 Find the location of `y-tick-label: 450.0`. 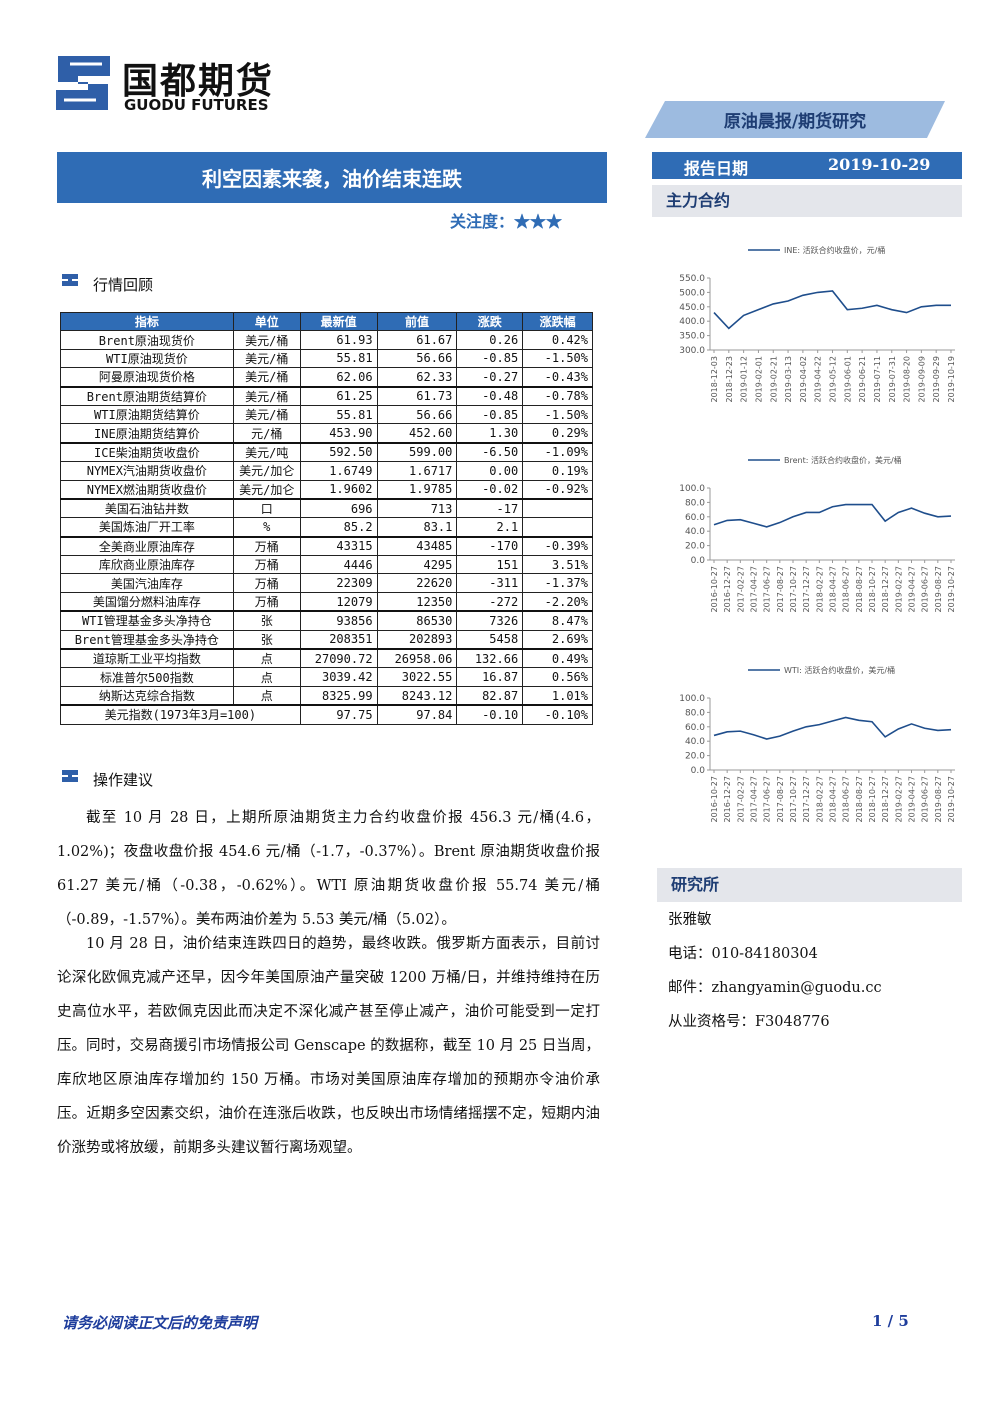

y-tick-label: 450.0 is located at coordinates (692, 308).